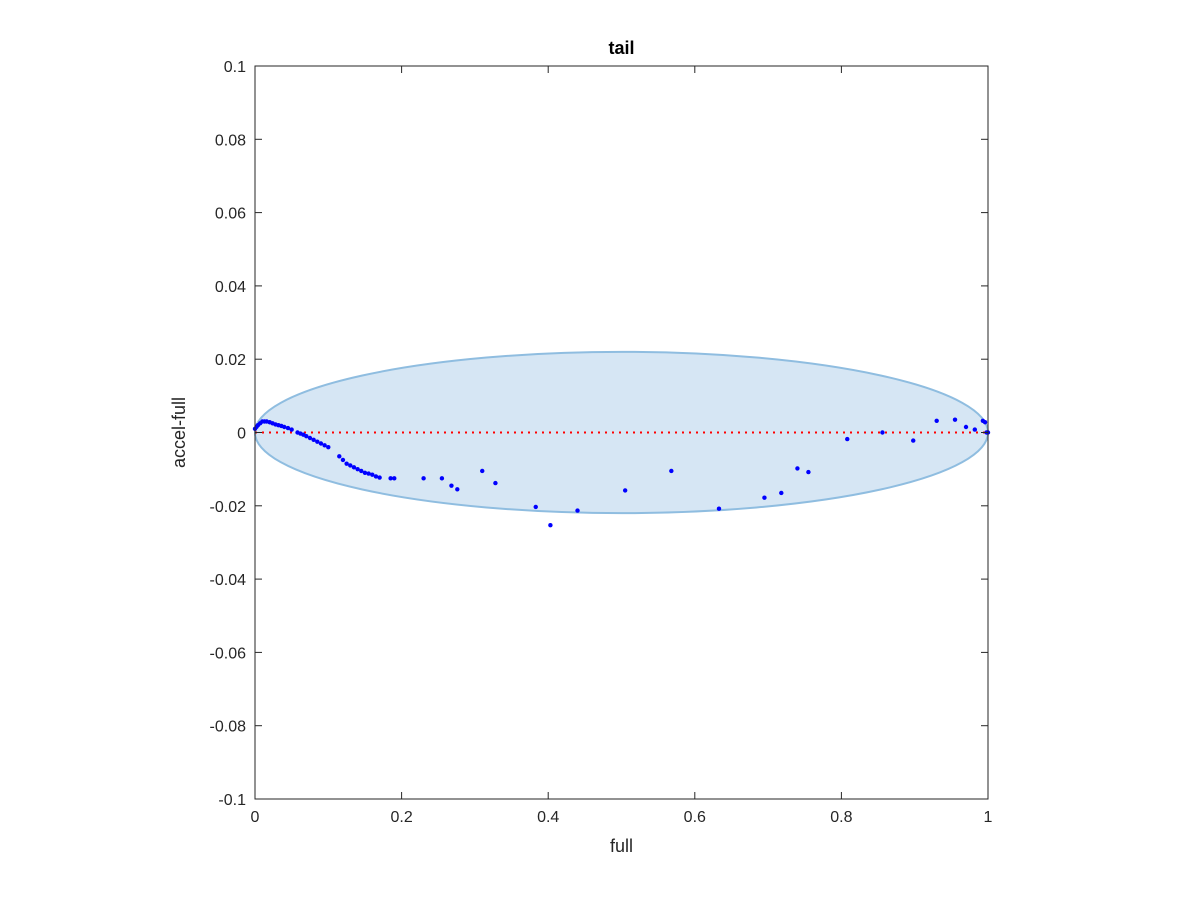 This screenshot has height=900, width=1200. What do you see at coordinates (232, 800) in the screenshot?
I see `y-tick-label: -0.1` at bounding box center [232, 800].